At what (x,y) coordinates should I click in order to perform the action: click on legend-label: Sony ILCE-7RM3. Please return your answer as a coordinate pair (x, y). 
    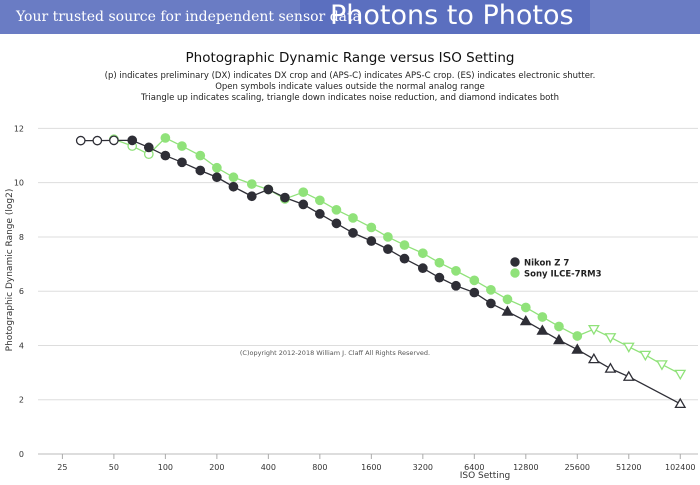
    Looking at the image, I should click on (563, 275).